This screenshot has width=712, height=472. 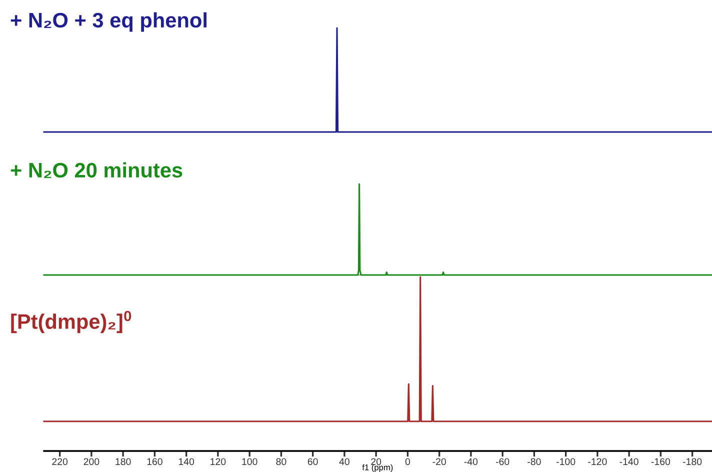 I want to click on x-tick-label: -40, so click(x=471, y=462).